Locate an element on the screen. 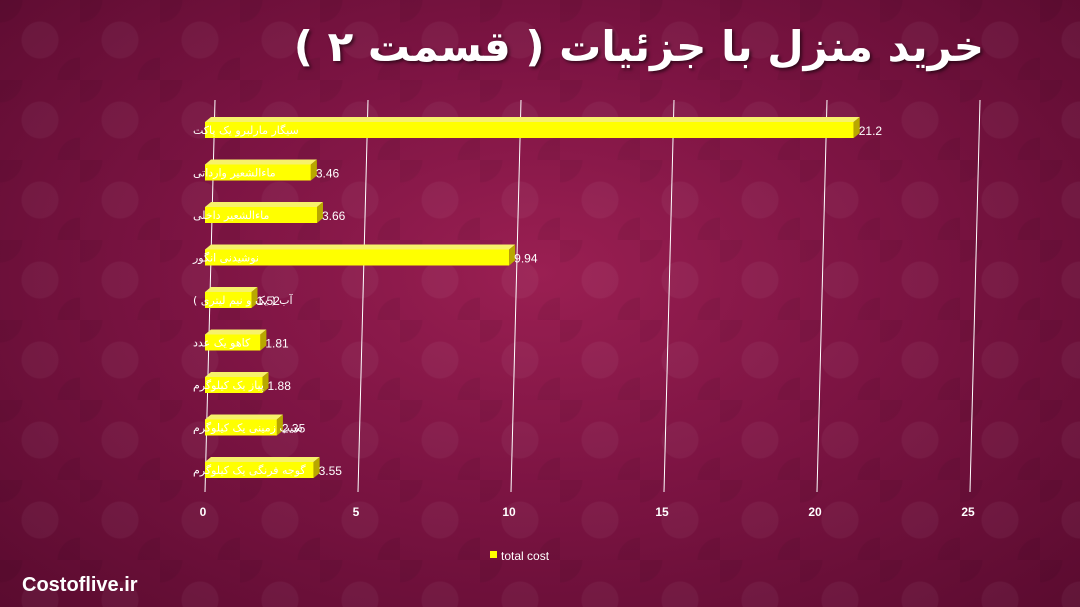 Image resolution: width=1080 pixels, height=607 pixels. legend-swatch is located at coordinates (493, 554).